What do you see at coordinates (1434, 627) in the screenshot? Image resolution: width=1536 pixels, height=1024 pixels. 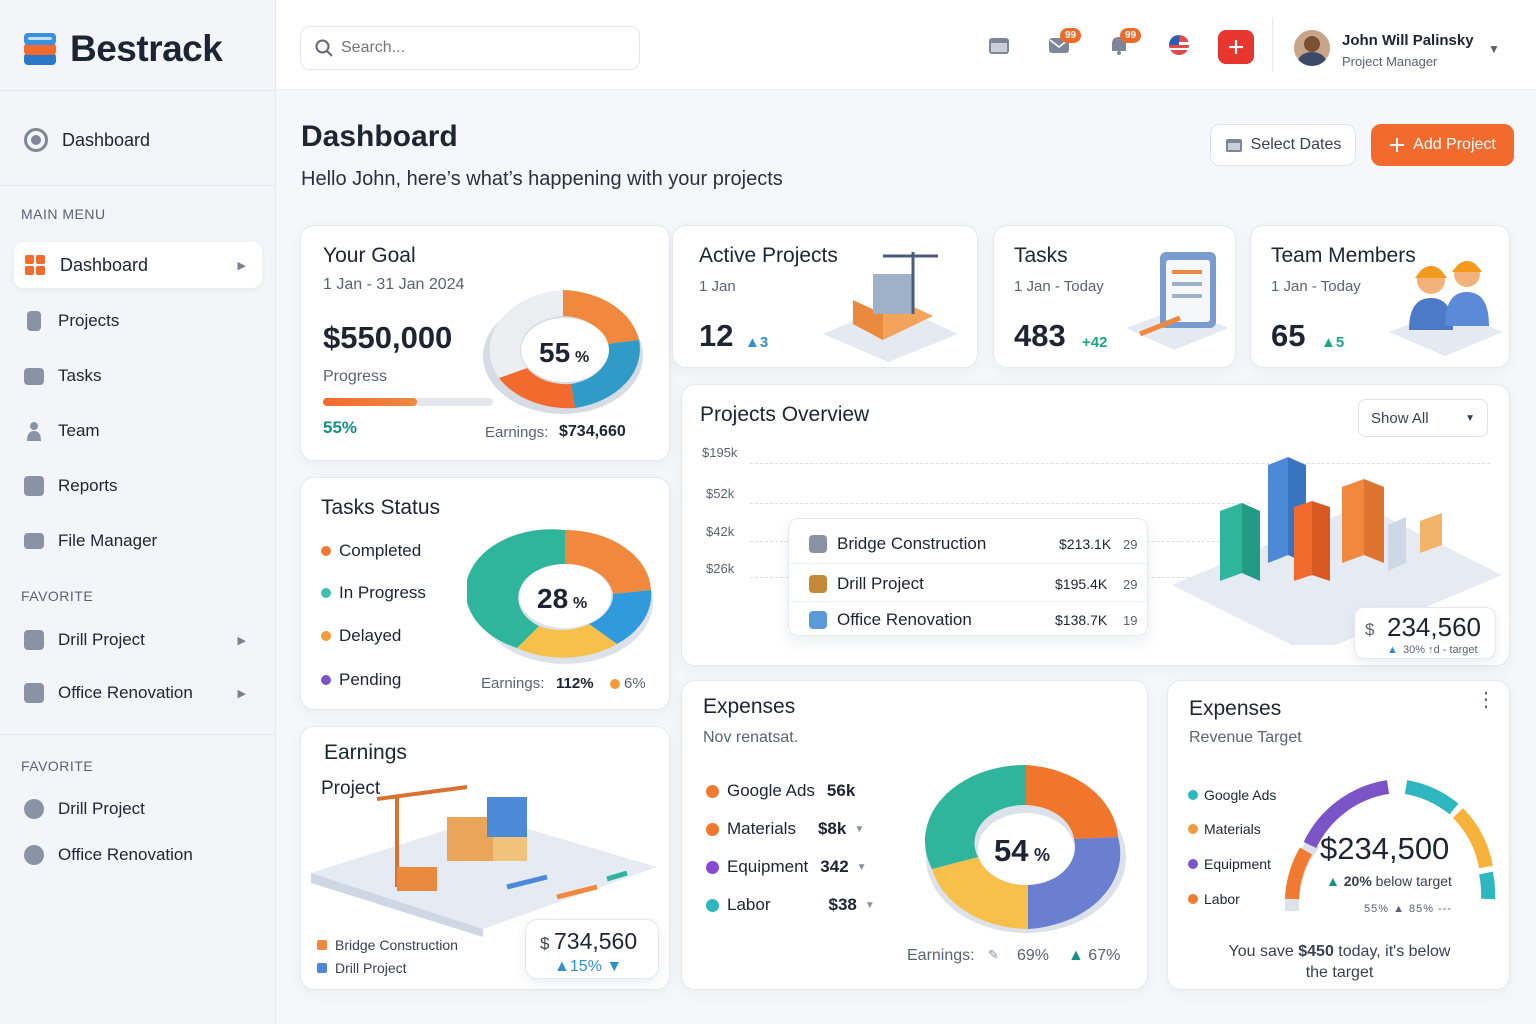 I see `overview-total-value: 234,560` at bounding box center [1434, 627].